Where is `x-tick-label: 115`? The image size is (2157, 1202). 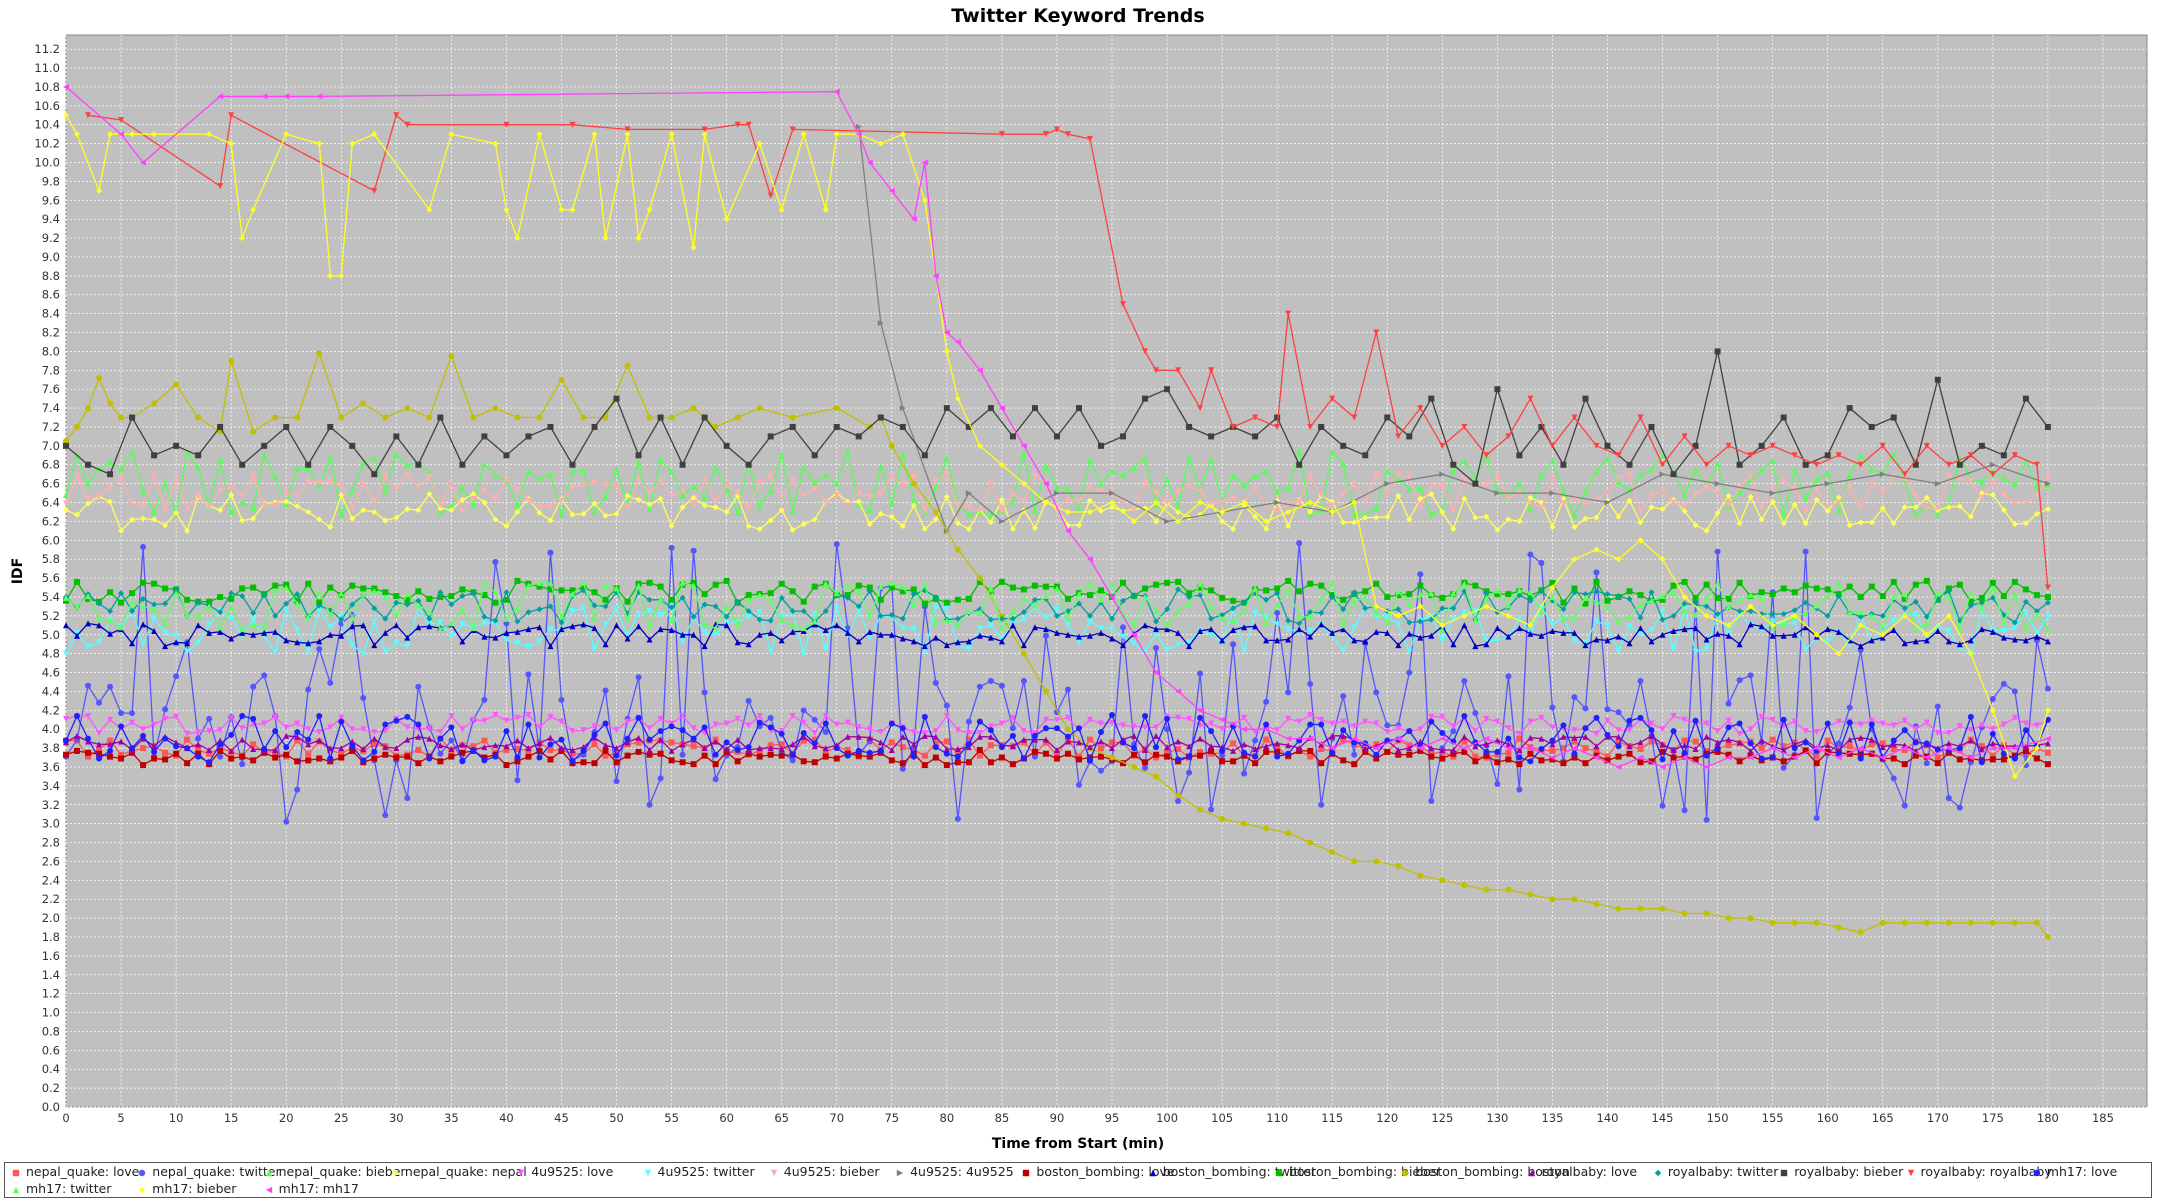 x-tick-label: 115 is located at coordinates (1332, 1118).